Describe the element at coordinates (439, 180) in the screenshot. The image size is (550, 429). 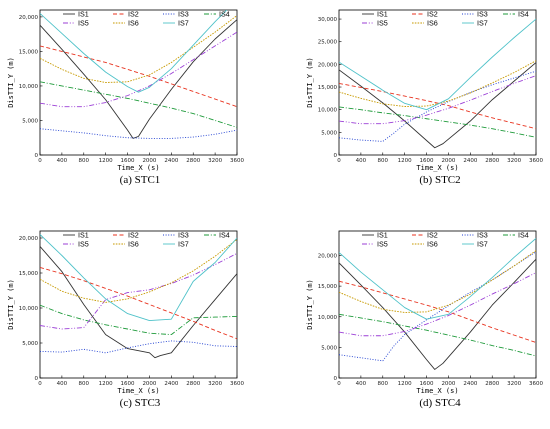
I see `panel-caption: (b) STC2` at that location.